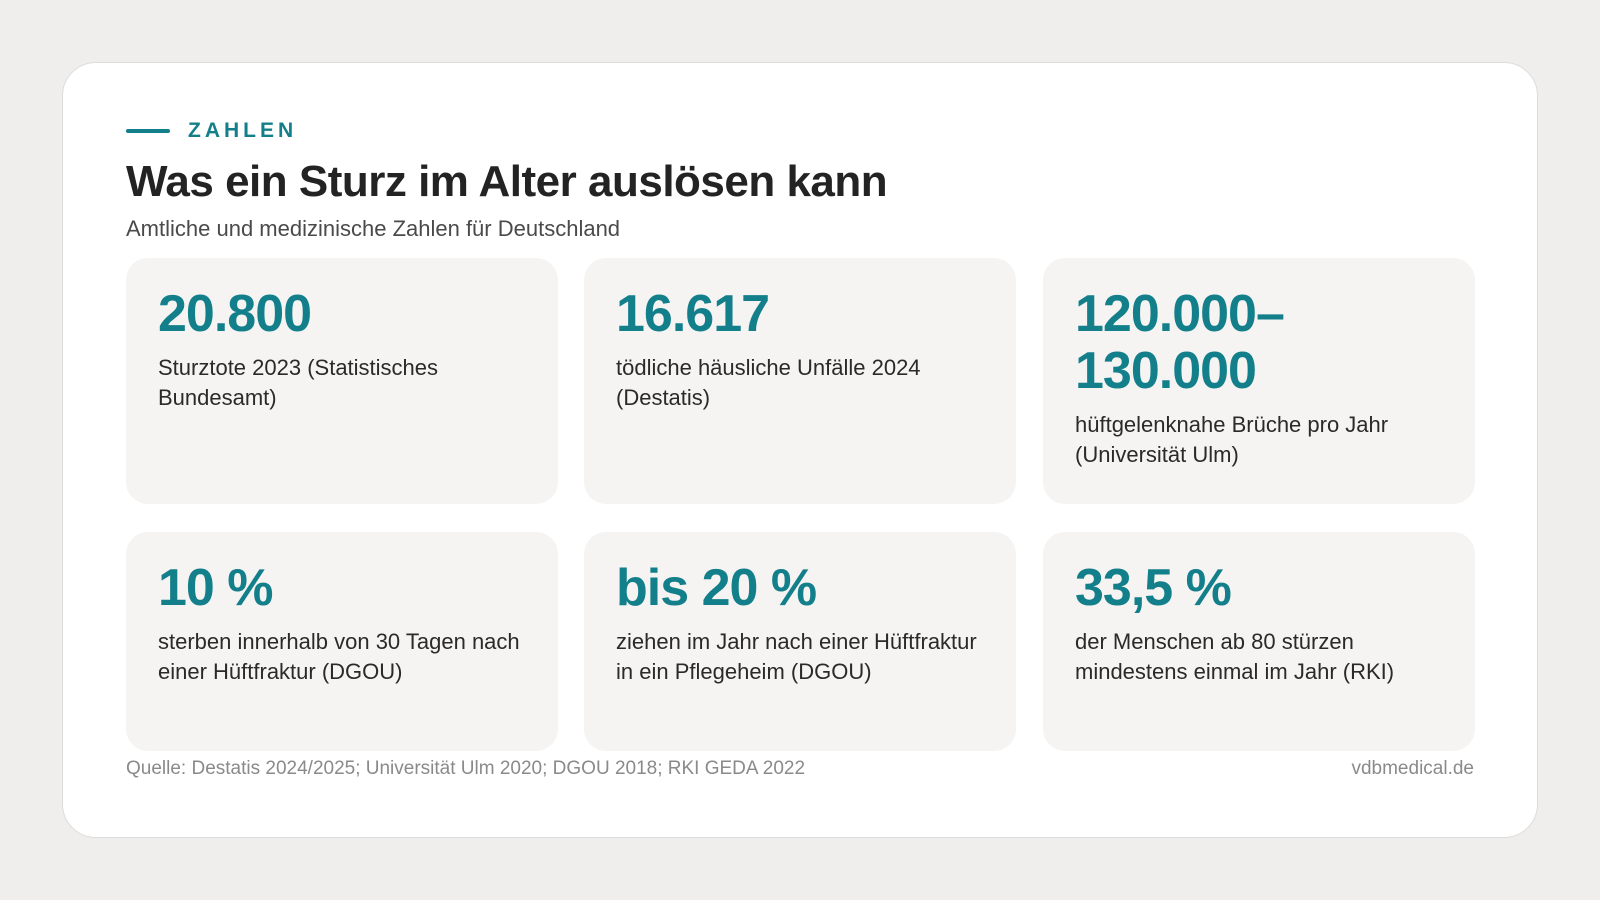  Describe the element at coordinates (243, 130) in the screenshot. I see `eyebrow-label: ZAHLEN` at that location.